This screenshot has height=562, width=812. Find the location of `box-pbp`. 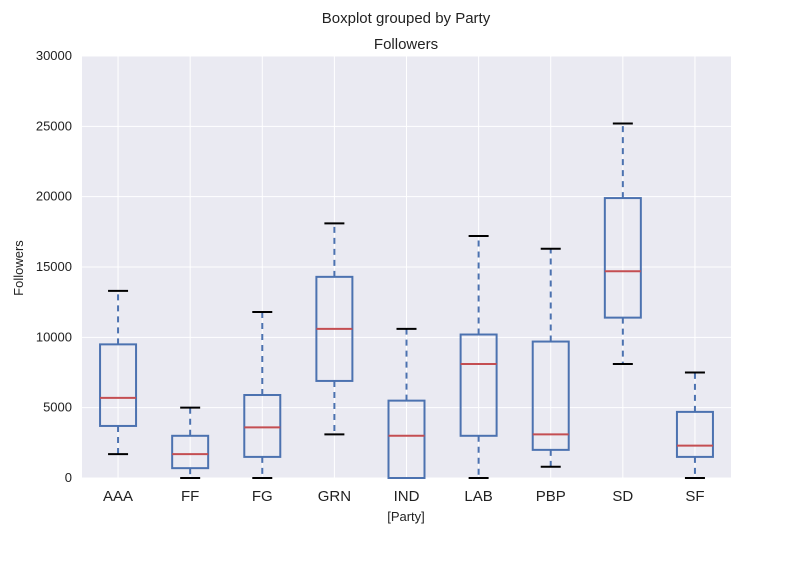

box-pbp is located at coordinates (550, 357).